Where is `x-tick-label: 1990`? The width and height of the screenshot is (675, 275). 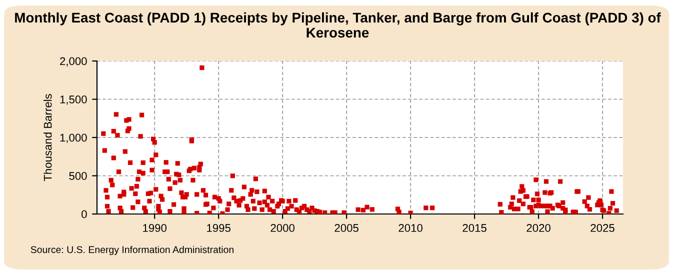 x-tick-label: 1990 is located at coordinates (155, 228).